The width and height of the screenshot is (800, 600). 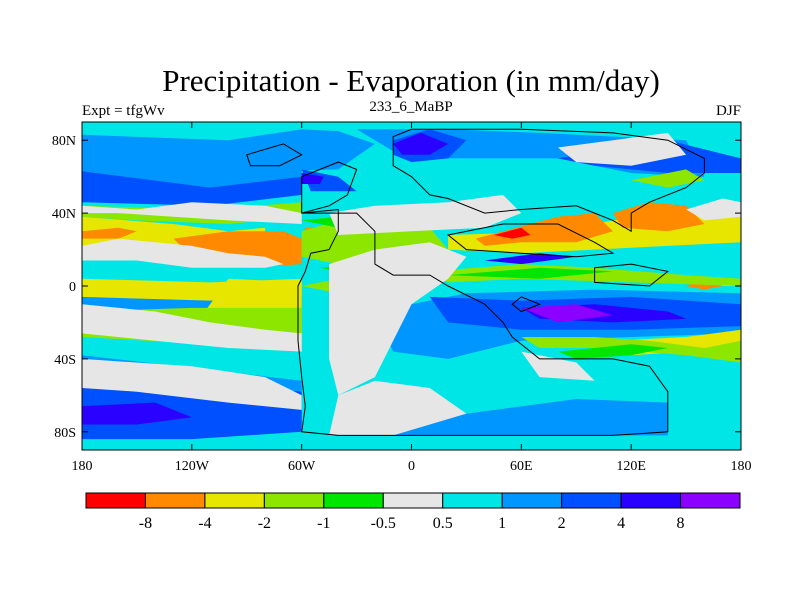 What do you see at coordinates (383, 523) in the screenshot?
I see `colorbar-label: -0.5` at bounding box center [383, 523].